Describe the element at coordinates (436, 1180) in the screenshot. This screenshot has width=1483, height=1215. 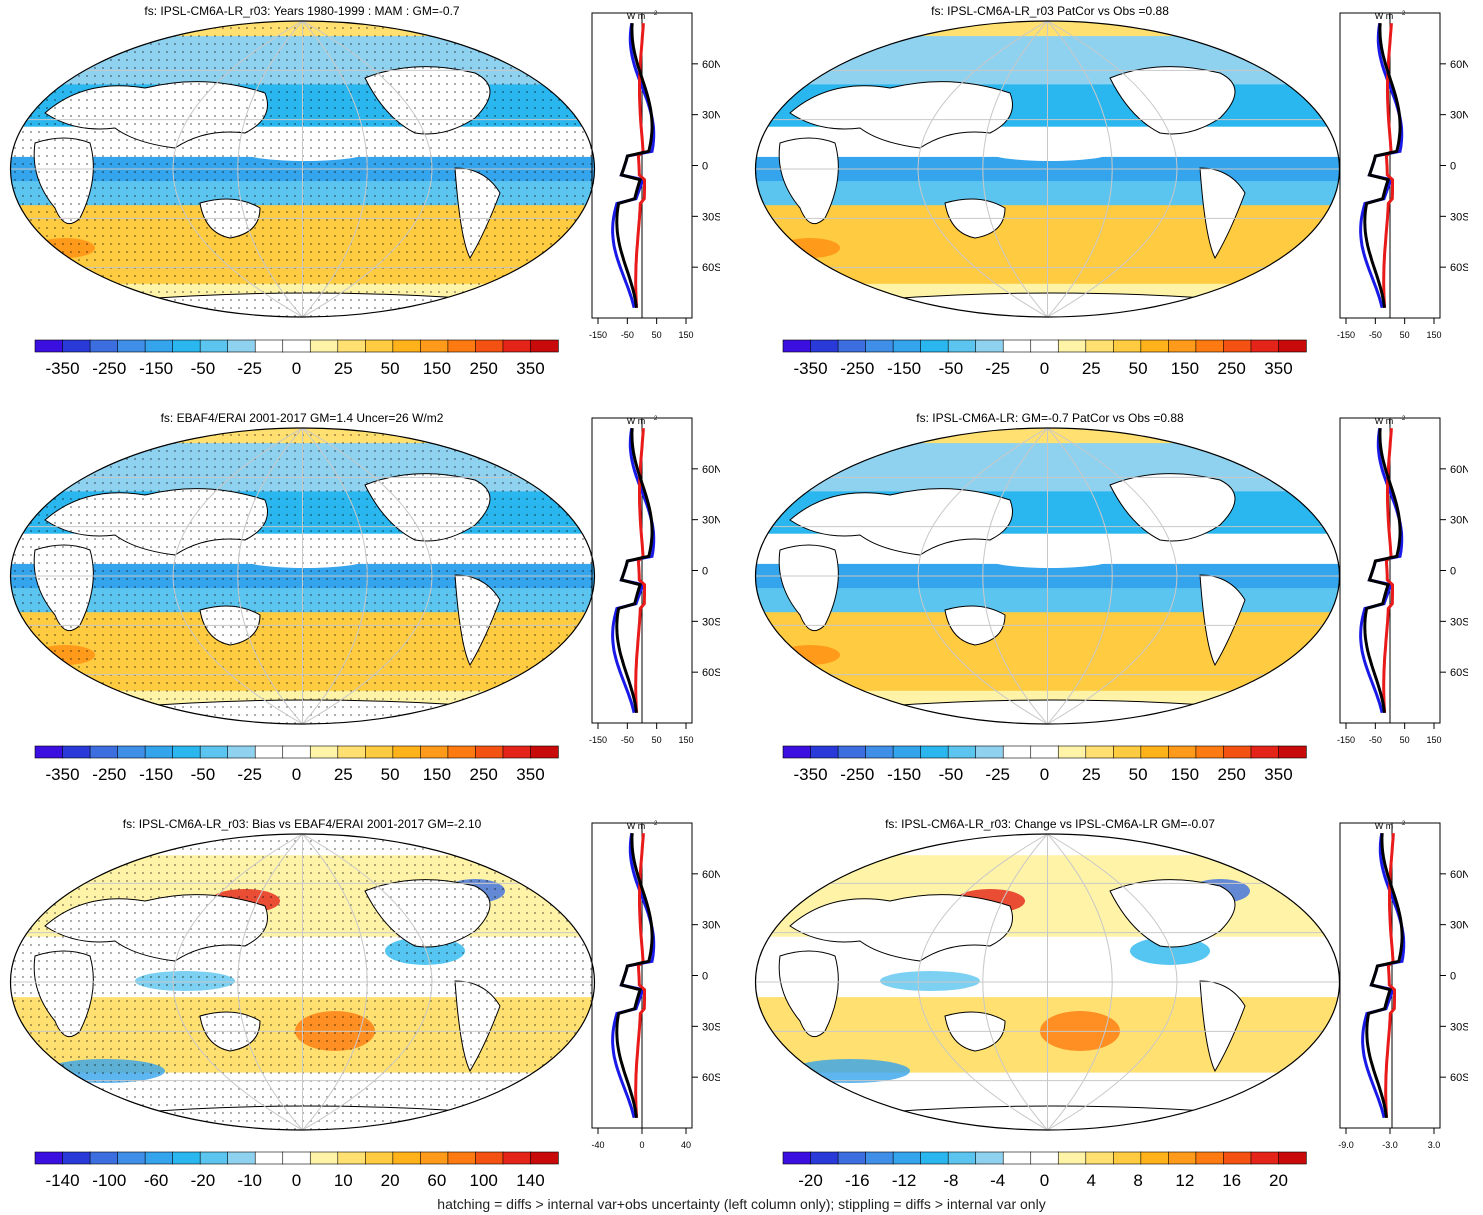
I see `colorbar-label: 60` at that location.